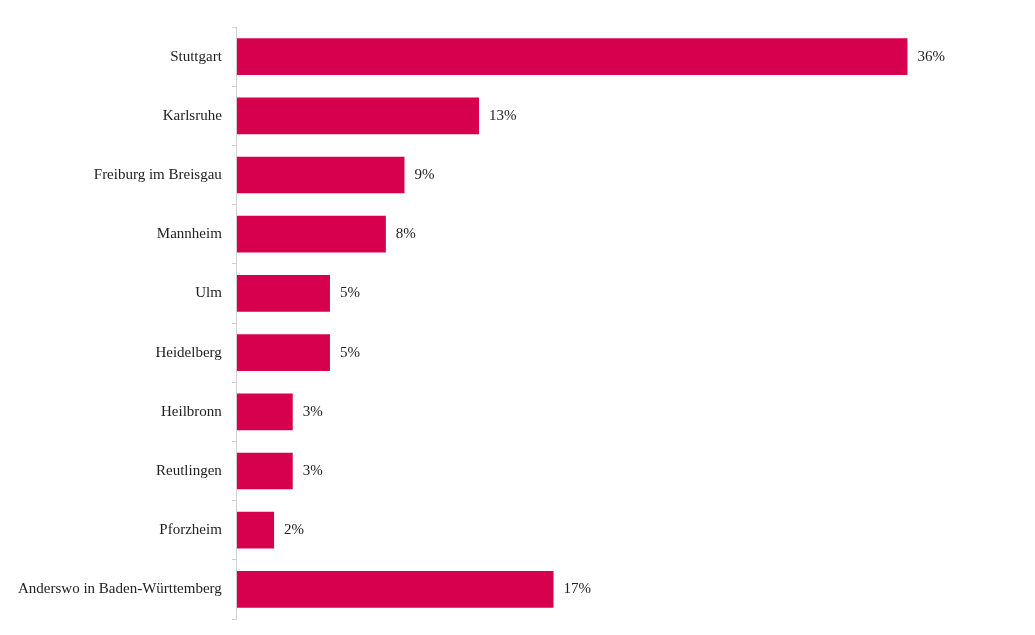  I want to click on y-tick-label: Heilbronn, so click(192, 410).